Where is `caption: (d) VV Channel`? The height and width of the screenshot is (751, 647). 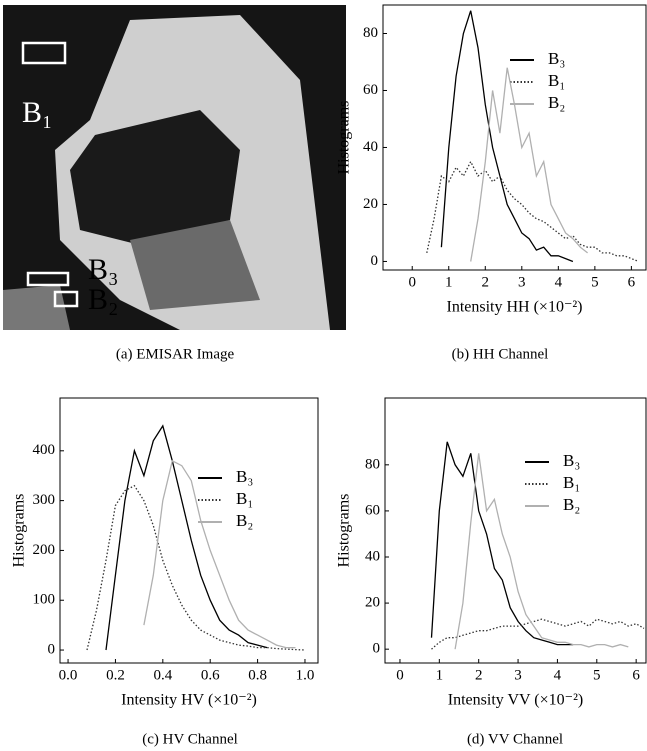 caption: (d) VV Channel is located at coordinates (515, 739).